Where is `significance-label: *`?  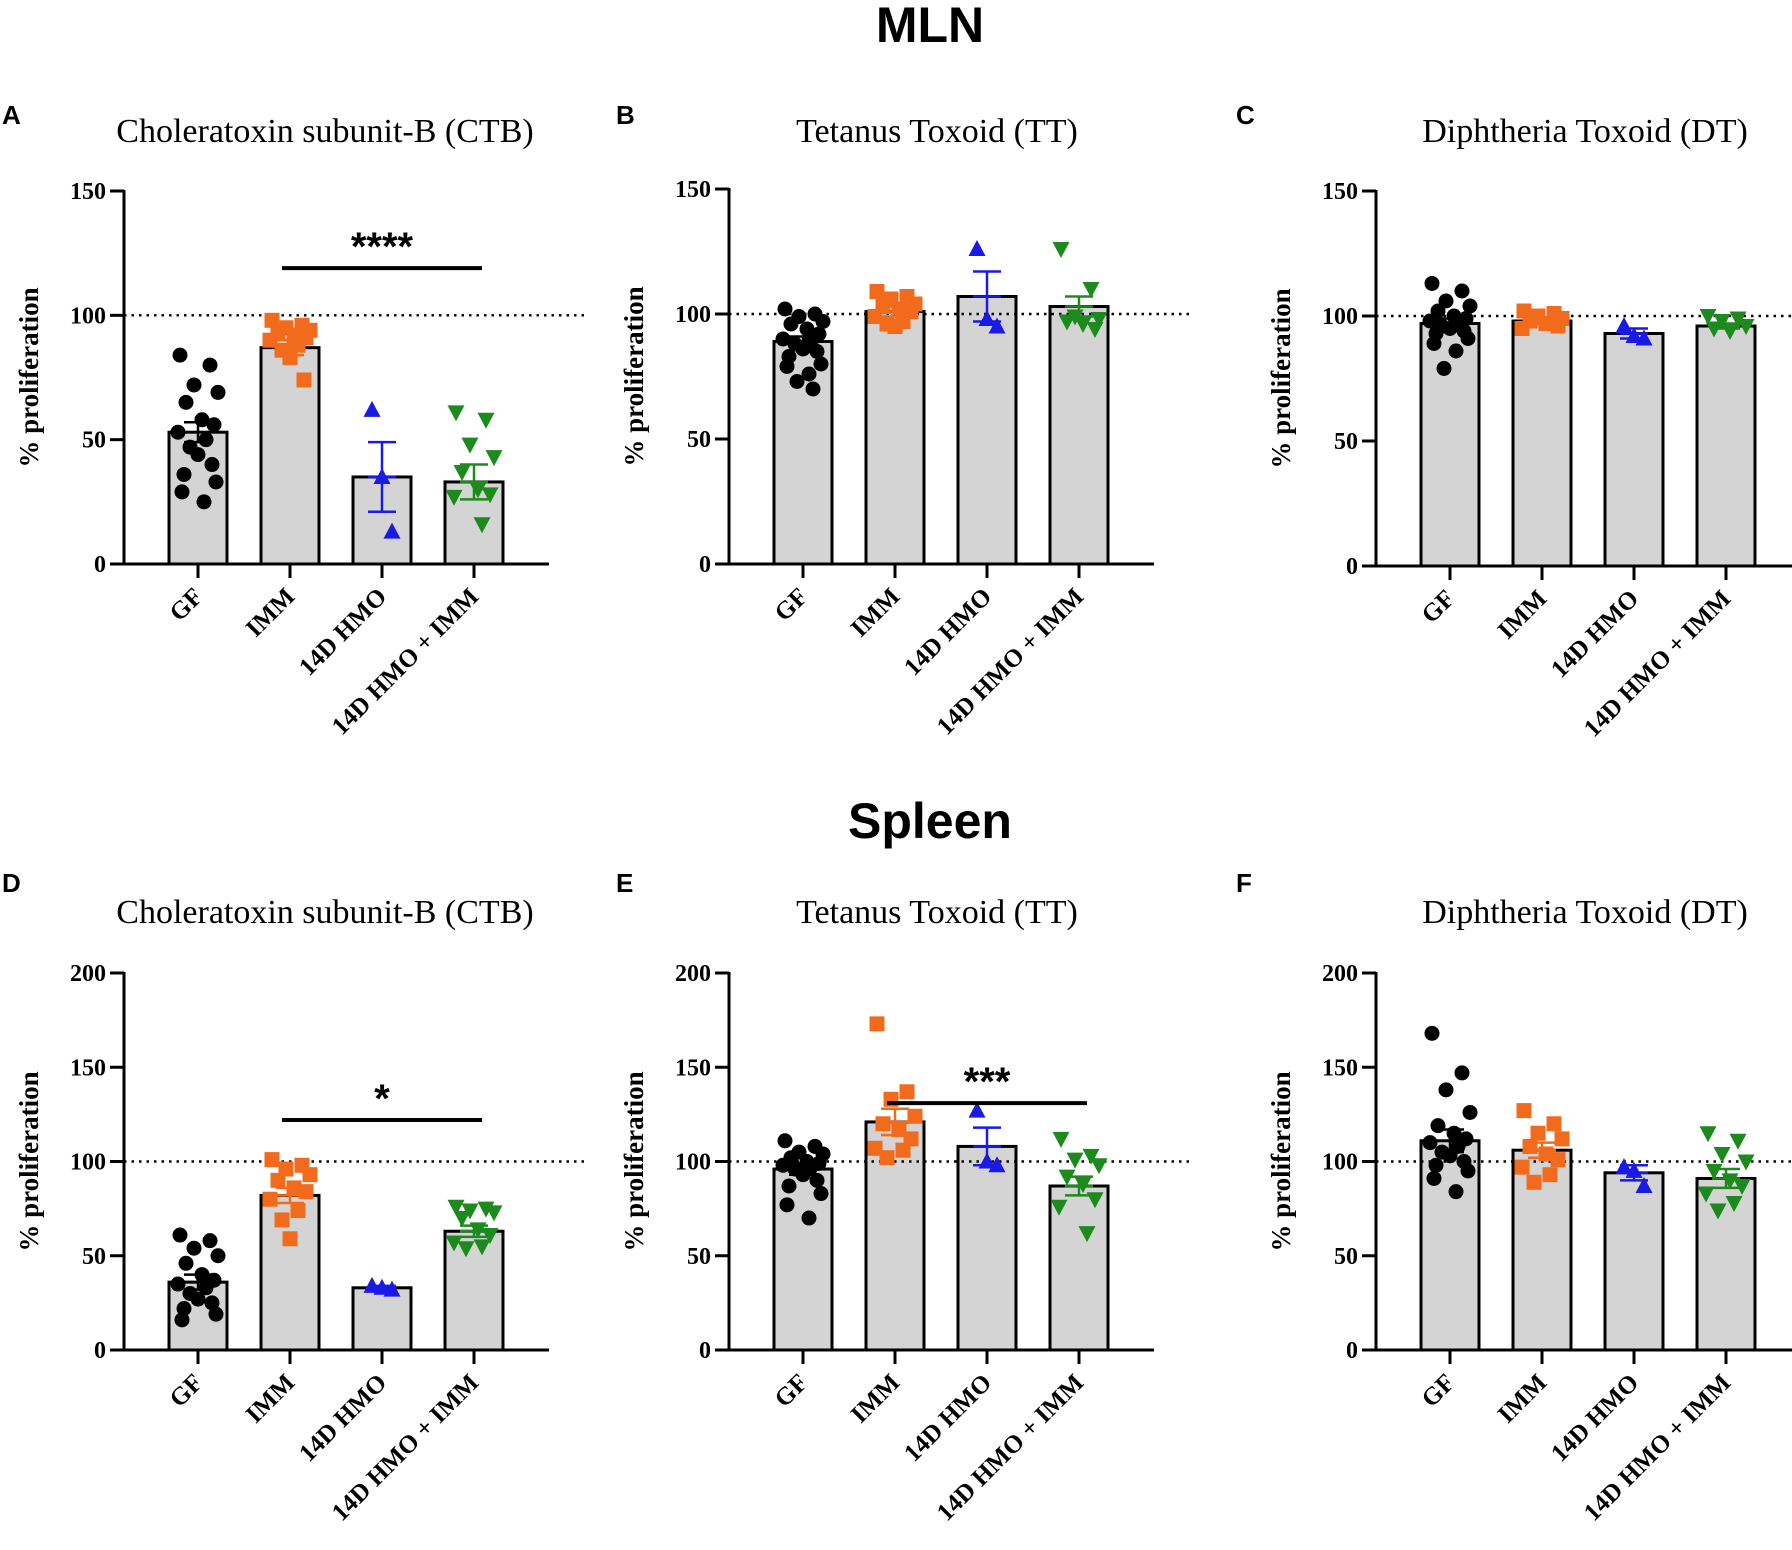
significance-label: * is located at coordinates (382, 1099).